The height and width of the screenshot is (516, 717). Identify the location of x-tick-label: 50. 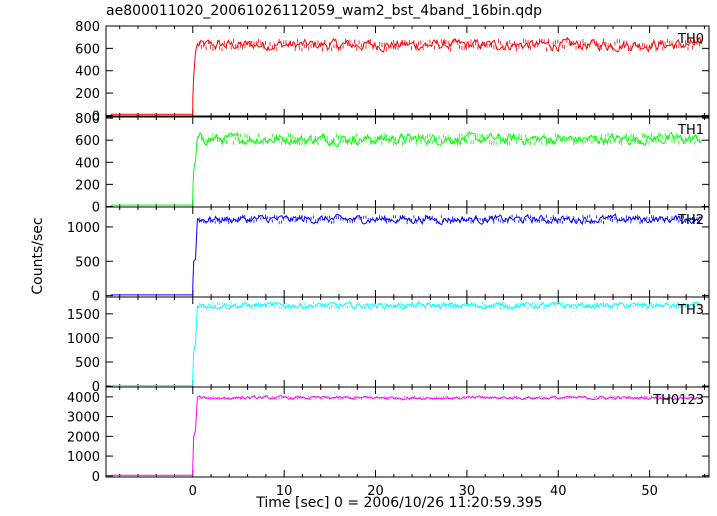
(649, 491).